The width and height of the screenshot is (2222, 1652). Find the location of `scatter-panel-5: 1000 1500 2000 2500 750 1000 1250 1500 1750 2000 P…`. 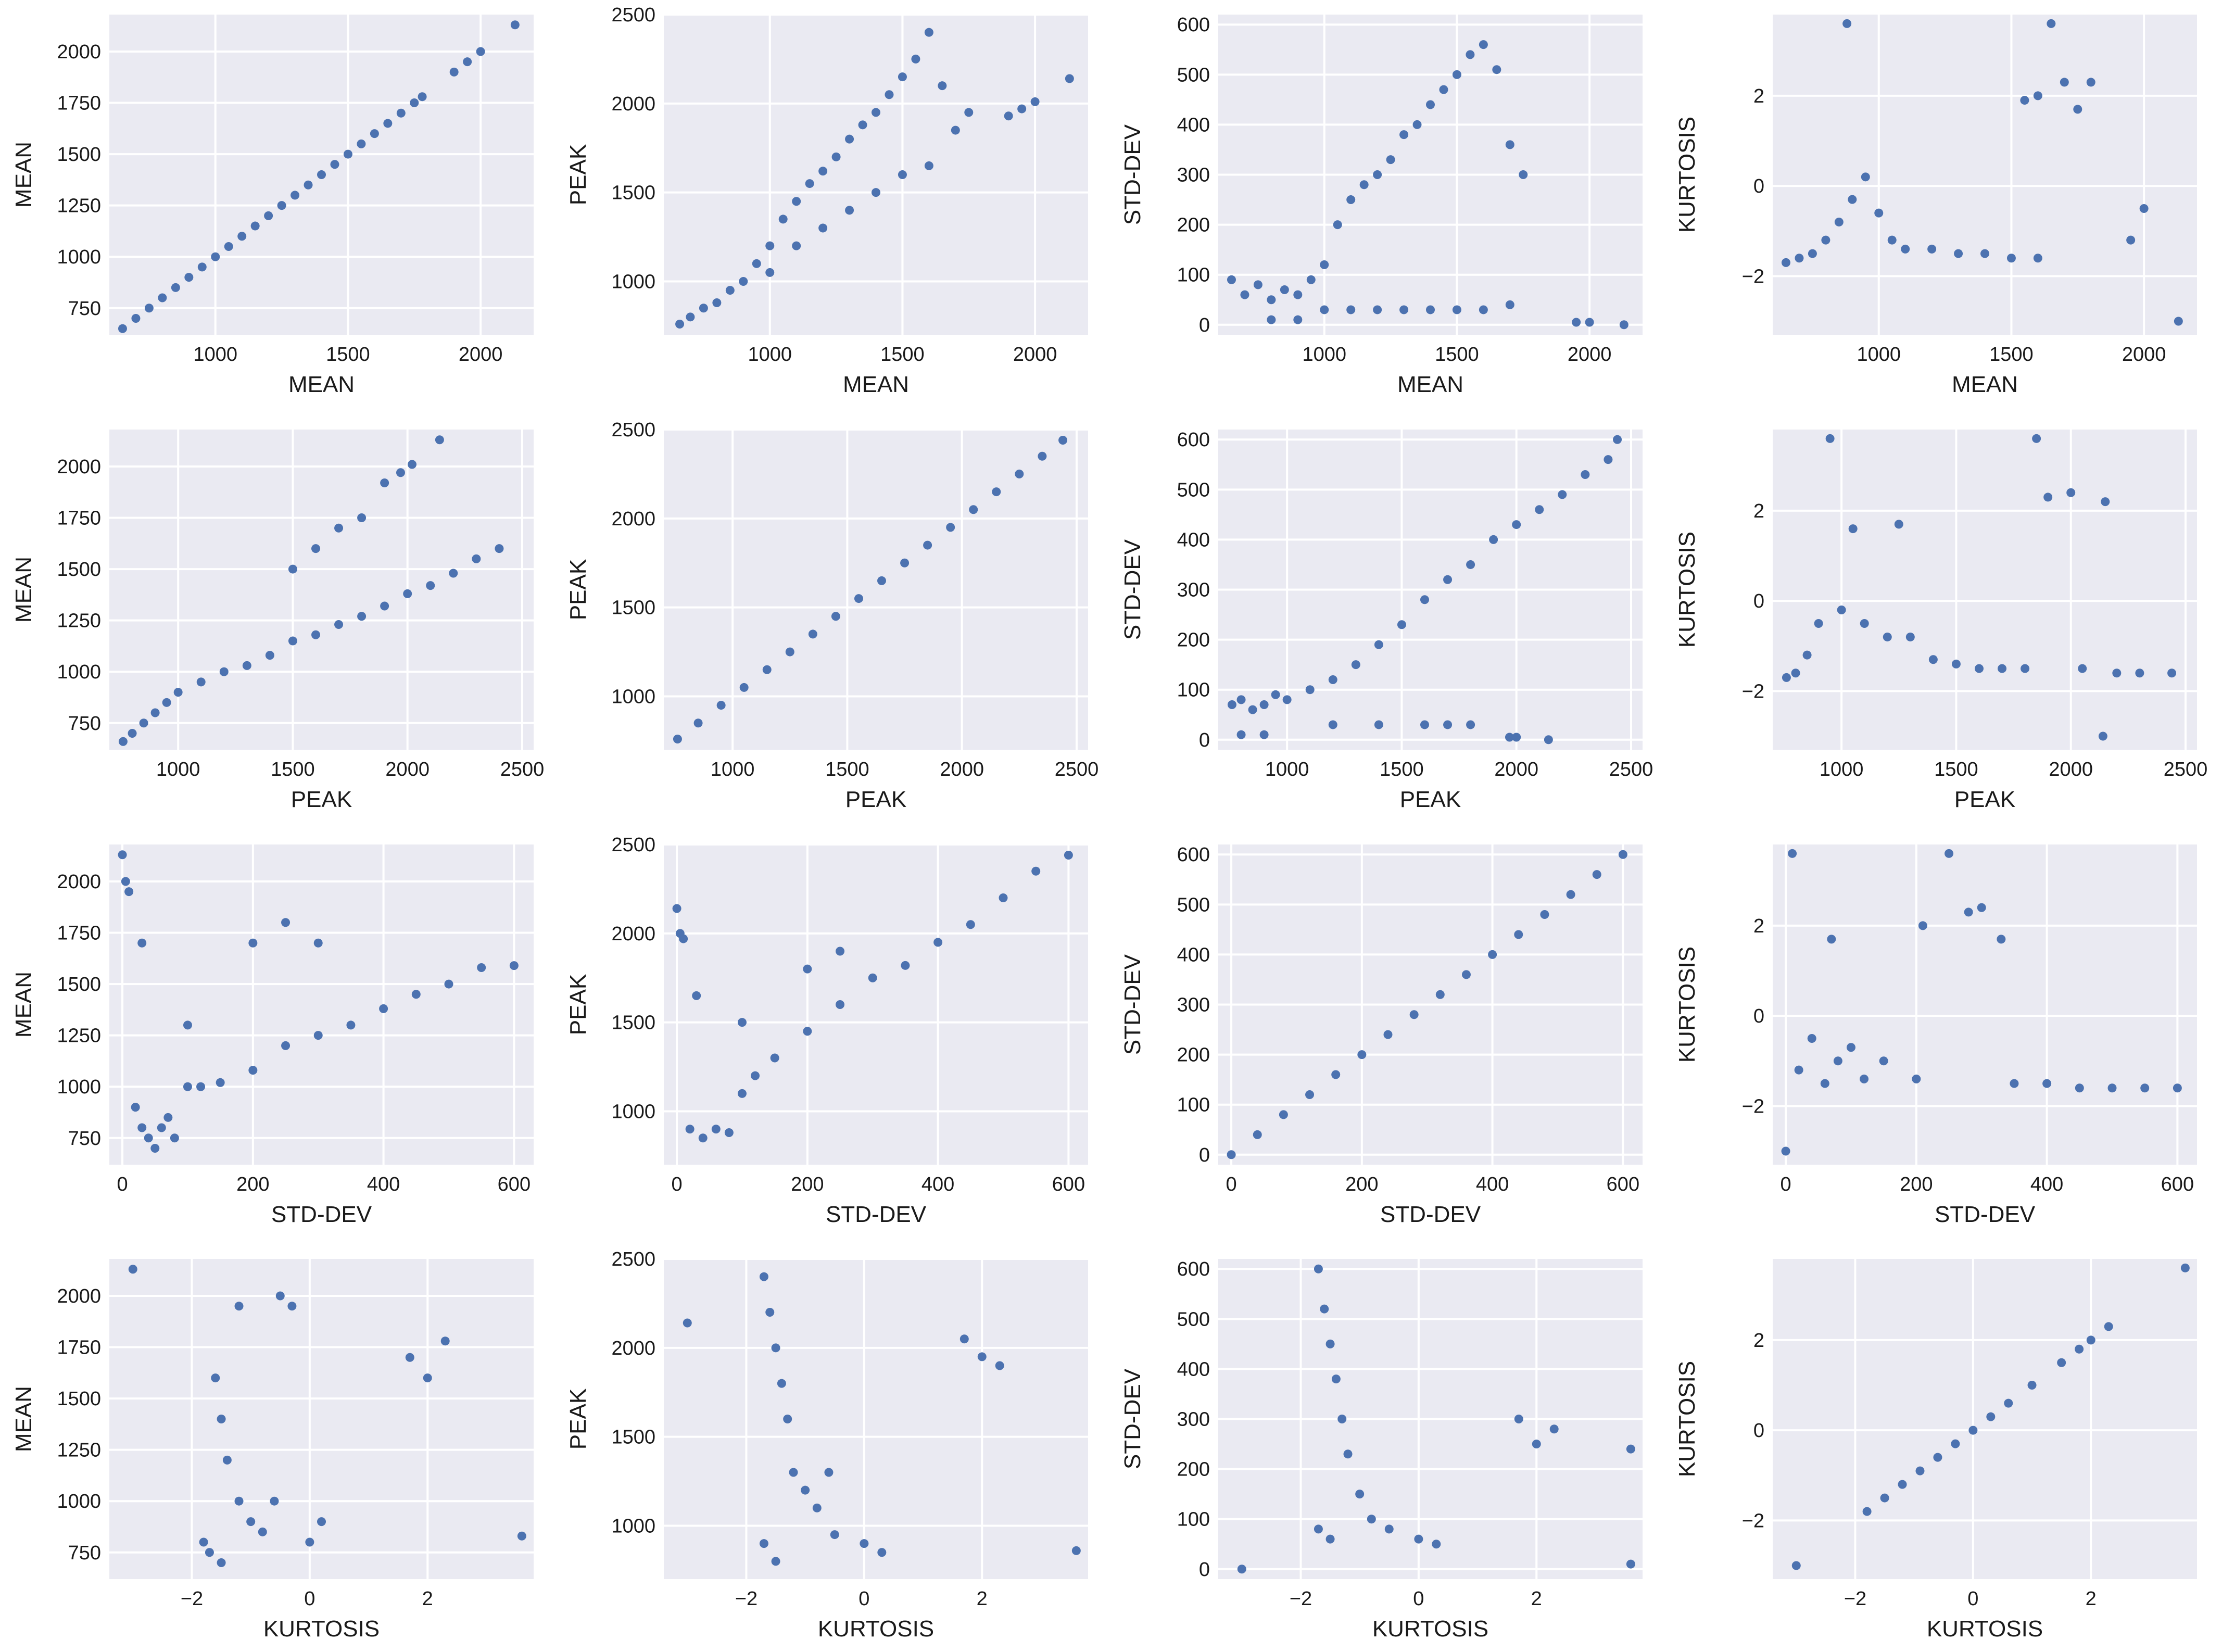

scatter-panel-5: 1000 1500 2000 2500 750 1000 1250 1500 1750 2000 P… is located at coordinates (278, 621).